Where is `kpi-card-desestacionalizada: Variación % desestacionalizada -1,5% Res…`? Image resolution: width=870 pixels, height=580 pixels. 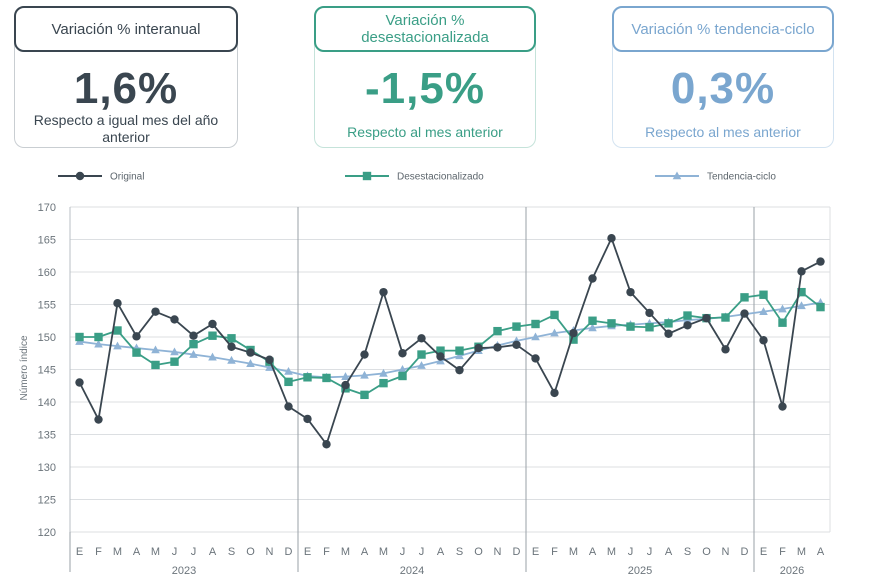 kpi-card-desestacionalizada: Variación % desestacionalizada -1,5% Res… is located at coordinates (425, 77).